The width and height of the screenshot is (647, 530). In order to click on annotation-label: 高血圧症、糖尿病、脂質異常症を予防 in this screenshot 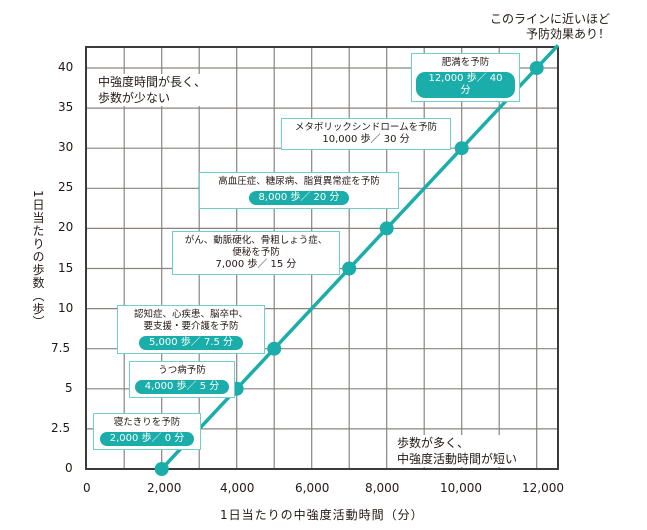, I will do `click(299, 181)`.